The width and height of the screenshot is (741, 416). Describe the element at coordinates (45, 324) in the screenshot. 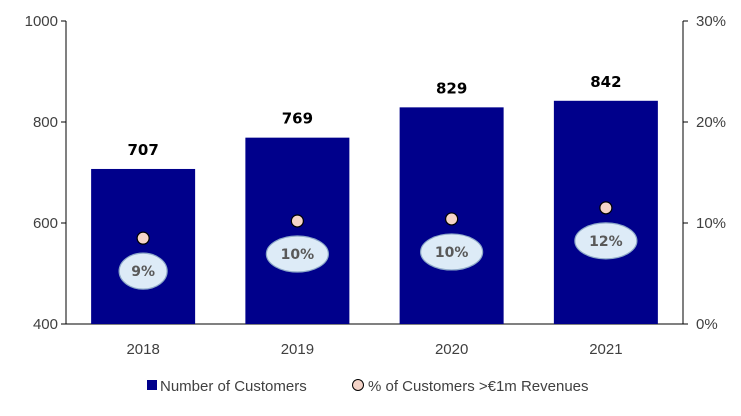

I see `left-tick-label: 400` at that location.